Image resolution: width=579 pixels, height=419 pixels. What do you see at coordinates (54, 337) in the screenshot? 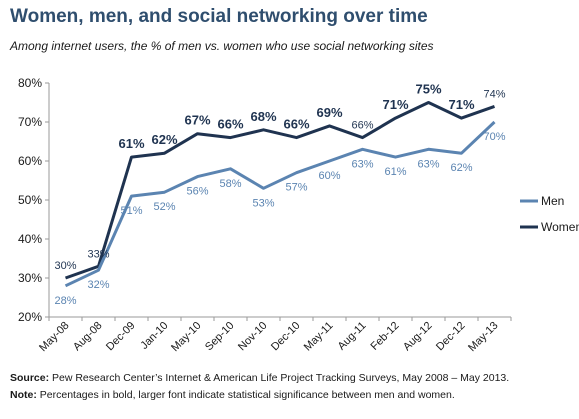
I see `x-tick-label: May-08` at bounding box center [54, 337].